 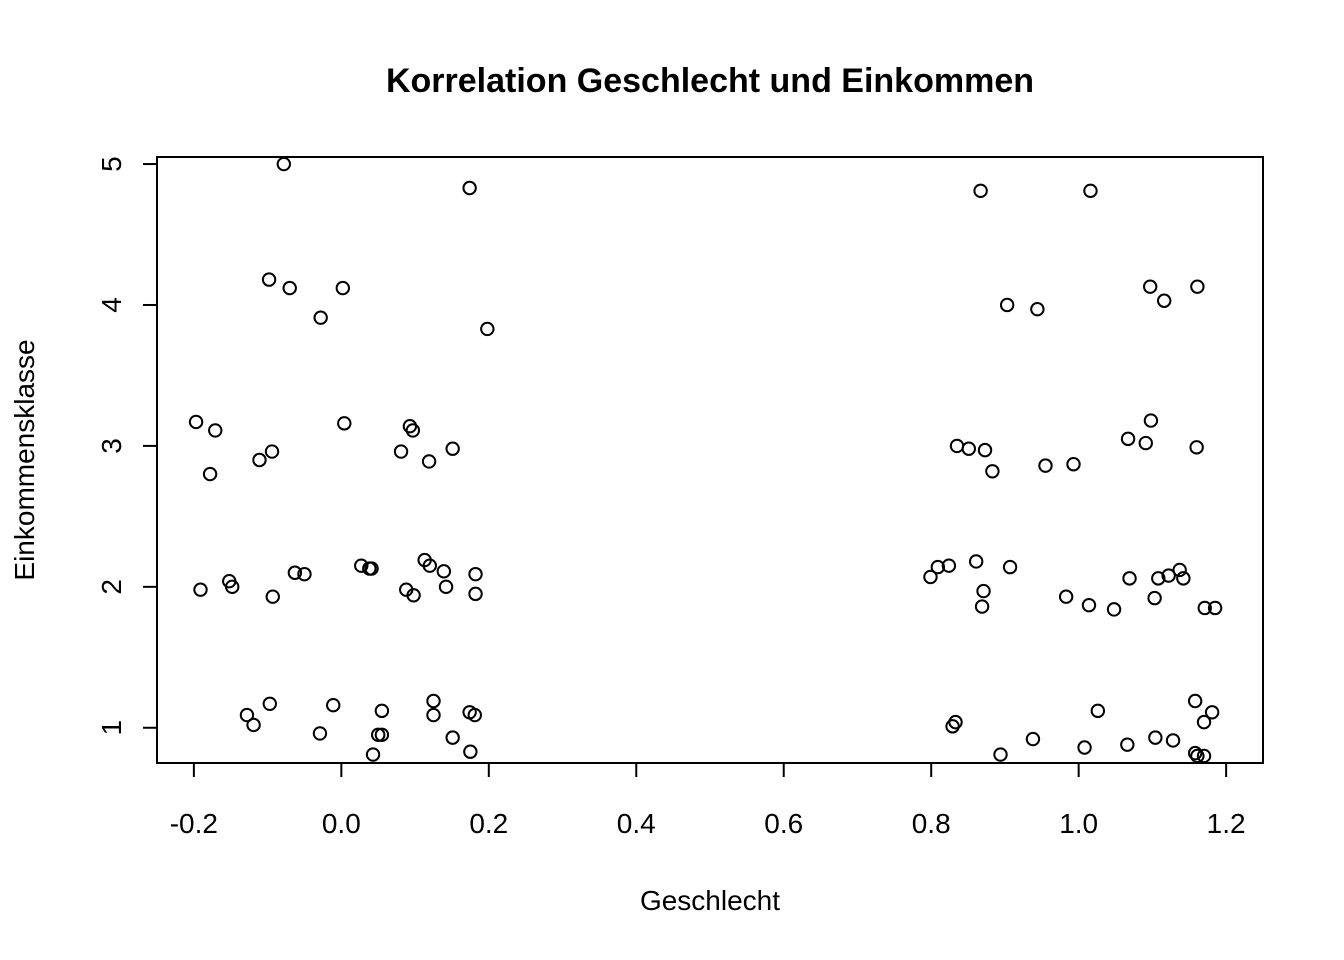 What do you see at coordinates (931, 823) in the screenshot?
I see `x-tick-label: 0.8` at bounding box center [931, 823].